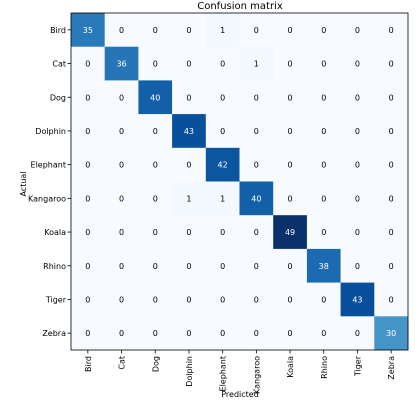 The height and width of the screenshot is (404, 418). What do you see at coordinates (54, 266) in the screenshot?
I see `y-tick-label: Rhino` at bounding box center [54, 266].